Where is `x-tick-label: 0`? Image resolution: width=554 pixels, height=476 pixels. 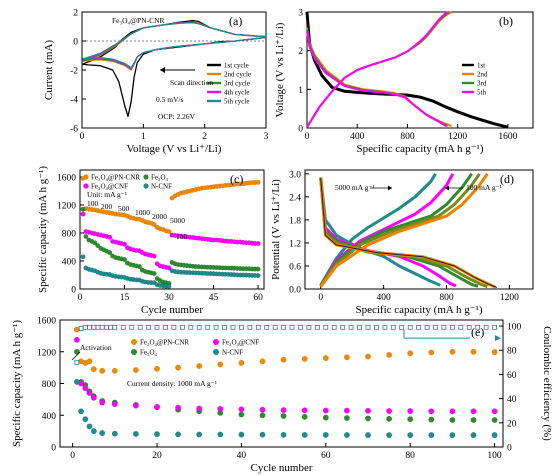 x-tick-label: 0 is located at coordinates (320, 298).